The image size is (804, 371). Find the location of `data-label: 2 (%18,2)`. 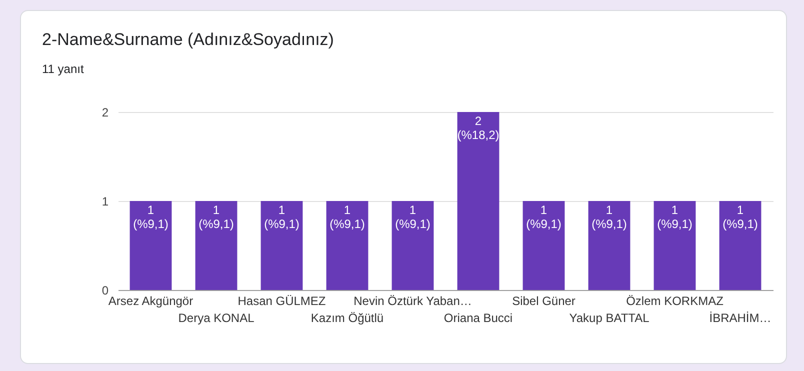

data-label: 2 (%18,2) is located at coordinates (478, 128).